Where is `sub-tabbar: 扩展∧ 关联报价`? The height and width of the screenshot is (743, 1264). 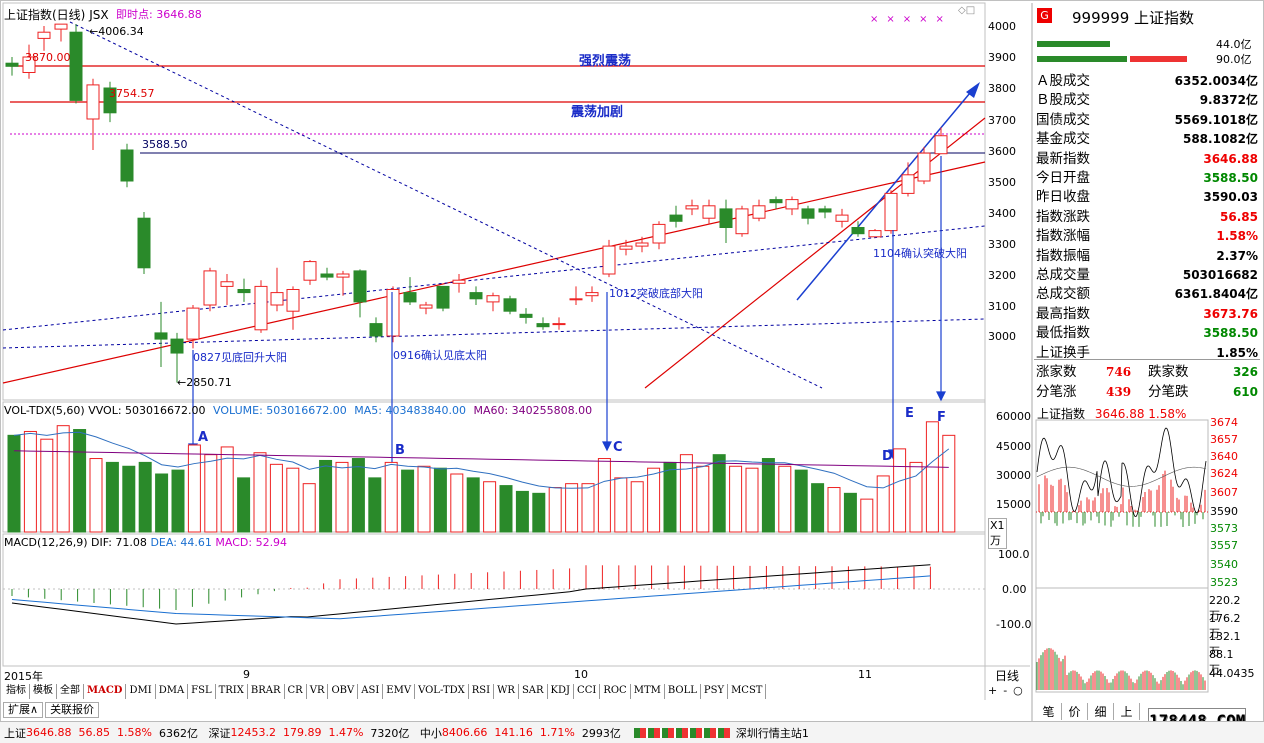
sub-tabbar: 扩展∧ 关联报价 is located at coordinates (52, 710).